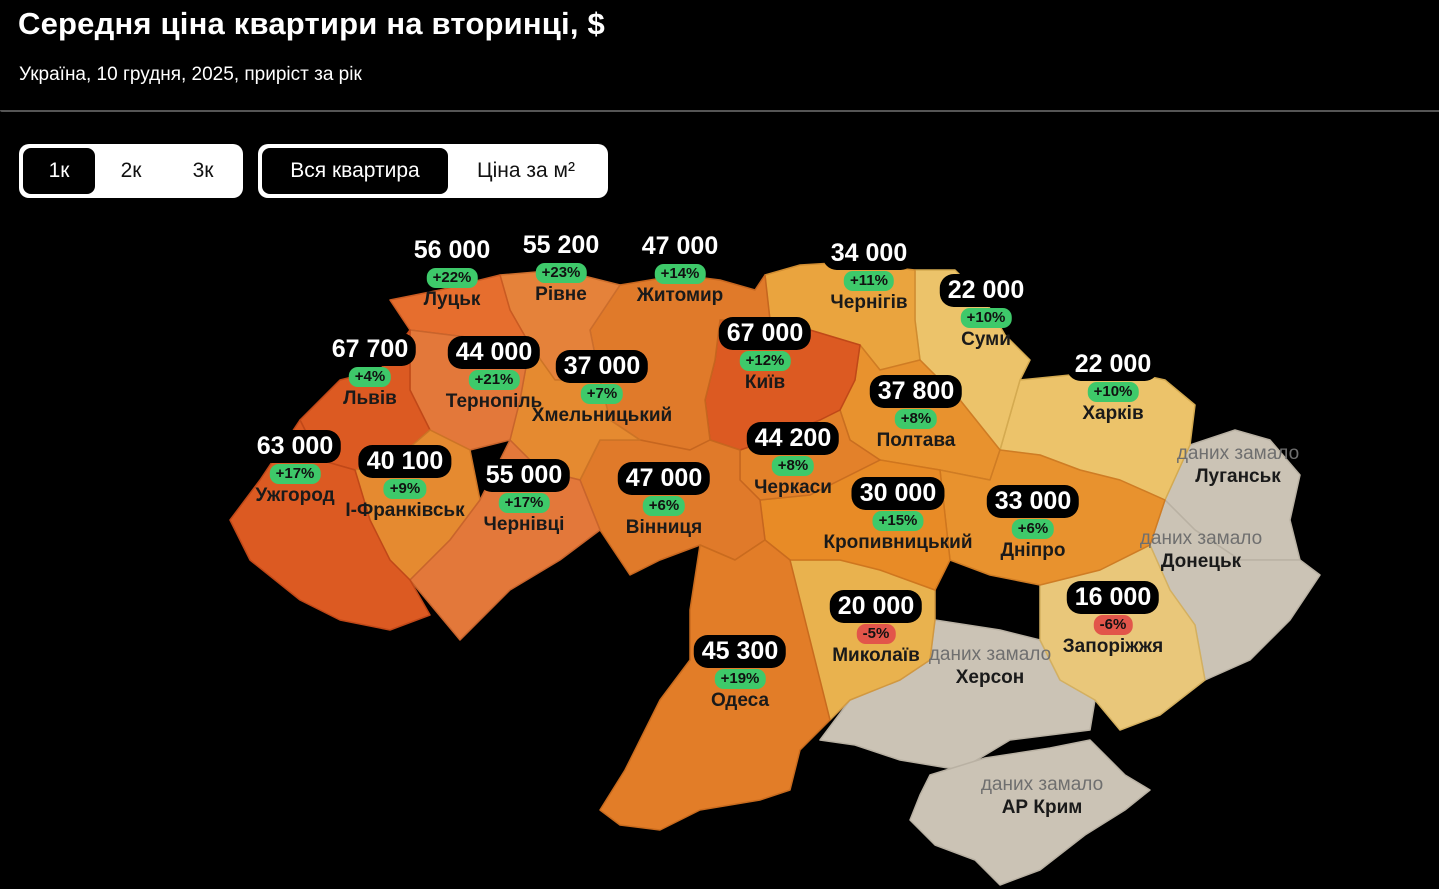 Image resolution: width=1439 pixels, height=889 pixels. I want to click on price-mode-selector: Вся квартира Ціна за м², so click(433, 171).